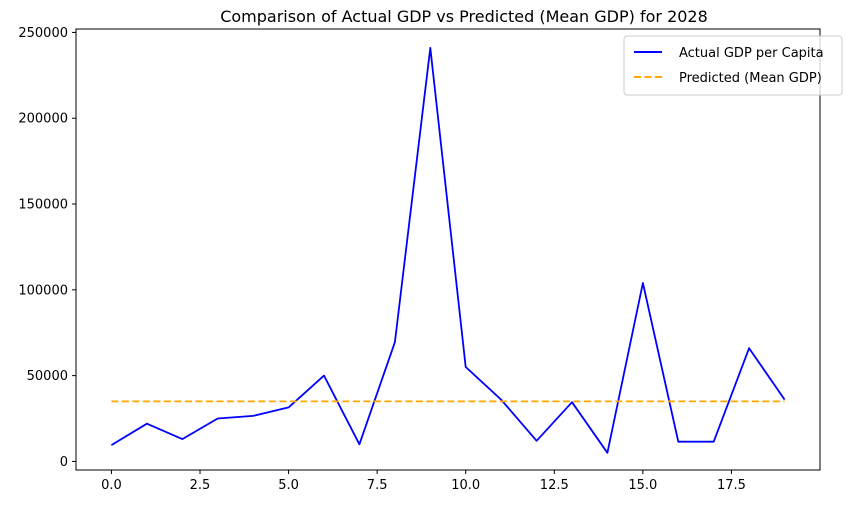 The width and height of the screenshot is (857, 528). What do you see at coordinates (377, 485) in the screenshot?
I see `x-tick-label: 7.5` at bounding box center [377, 485].